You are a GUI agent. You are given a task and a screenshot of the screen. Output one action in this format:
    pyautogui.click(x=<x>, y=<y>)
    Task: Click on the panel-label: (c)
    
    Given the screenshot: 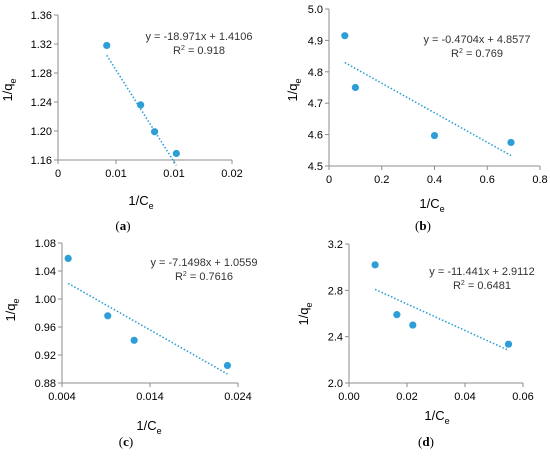 What is the action you would take?
    pyautogui.click(x=126, y=441)
    